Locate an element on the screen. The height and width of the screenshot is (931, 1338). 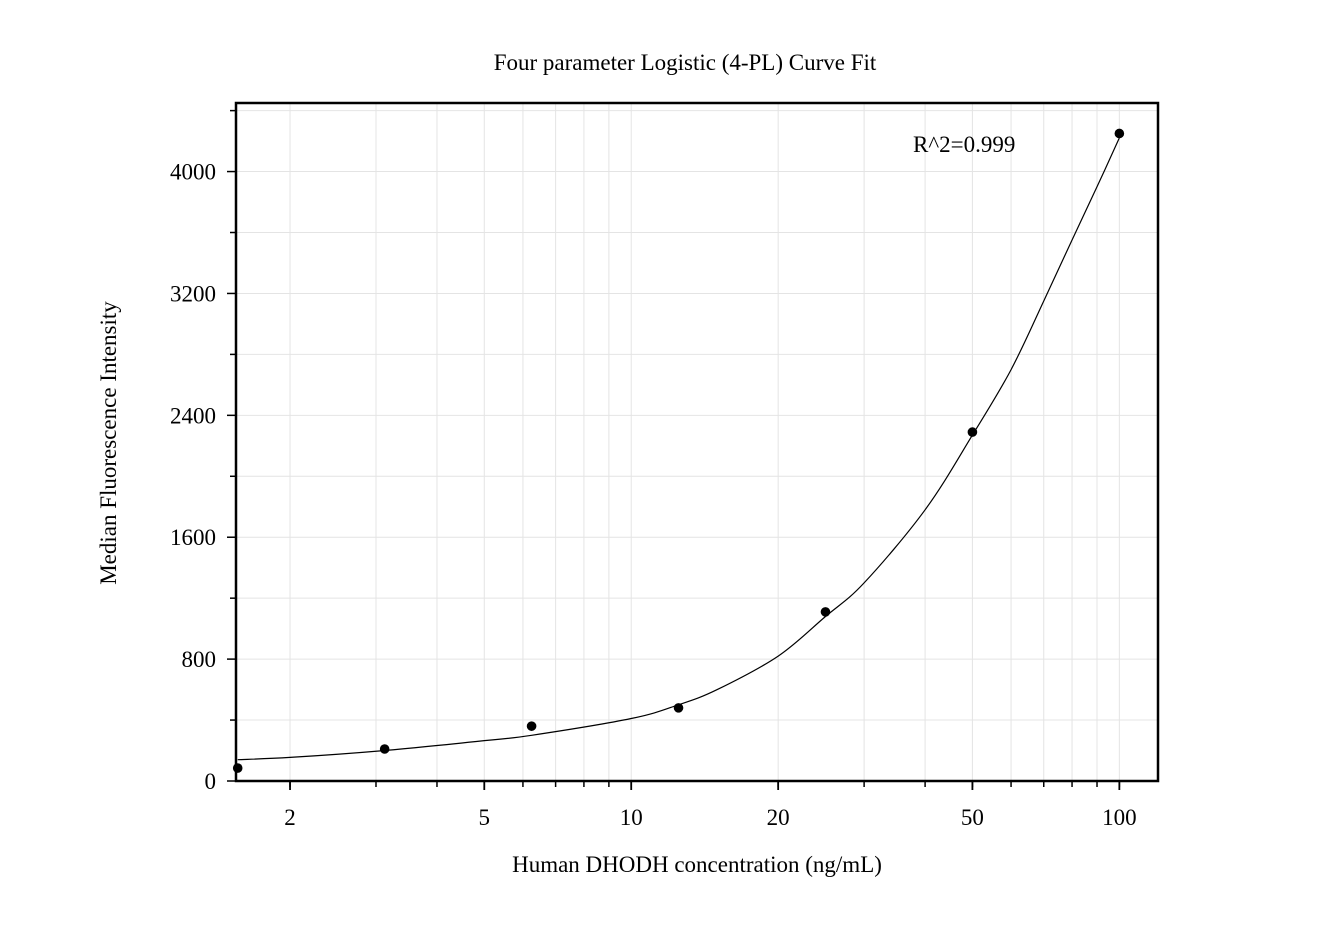
x-tick-label: 2 is located at coordinates (290, 817).